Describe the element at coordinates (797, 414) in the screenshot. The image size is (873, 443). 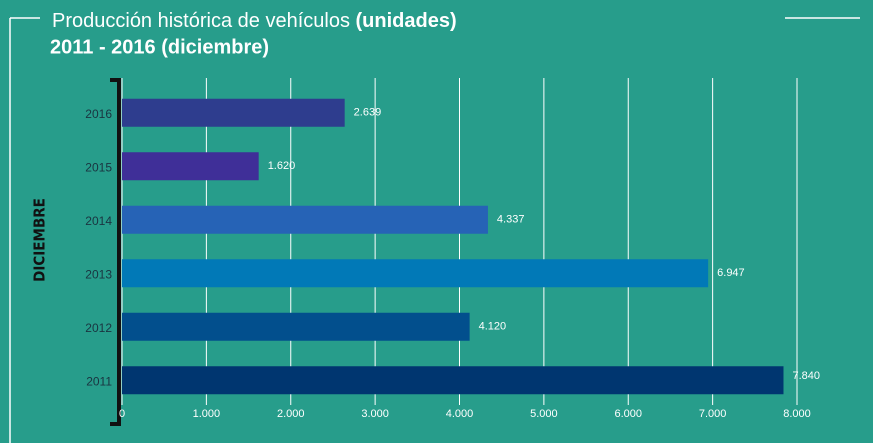
I see `x-tick-label: 8.000` at that location.